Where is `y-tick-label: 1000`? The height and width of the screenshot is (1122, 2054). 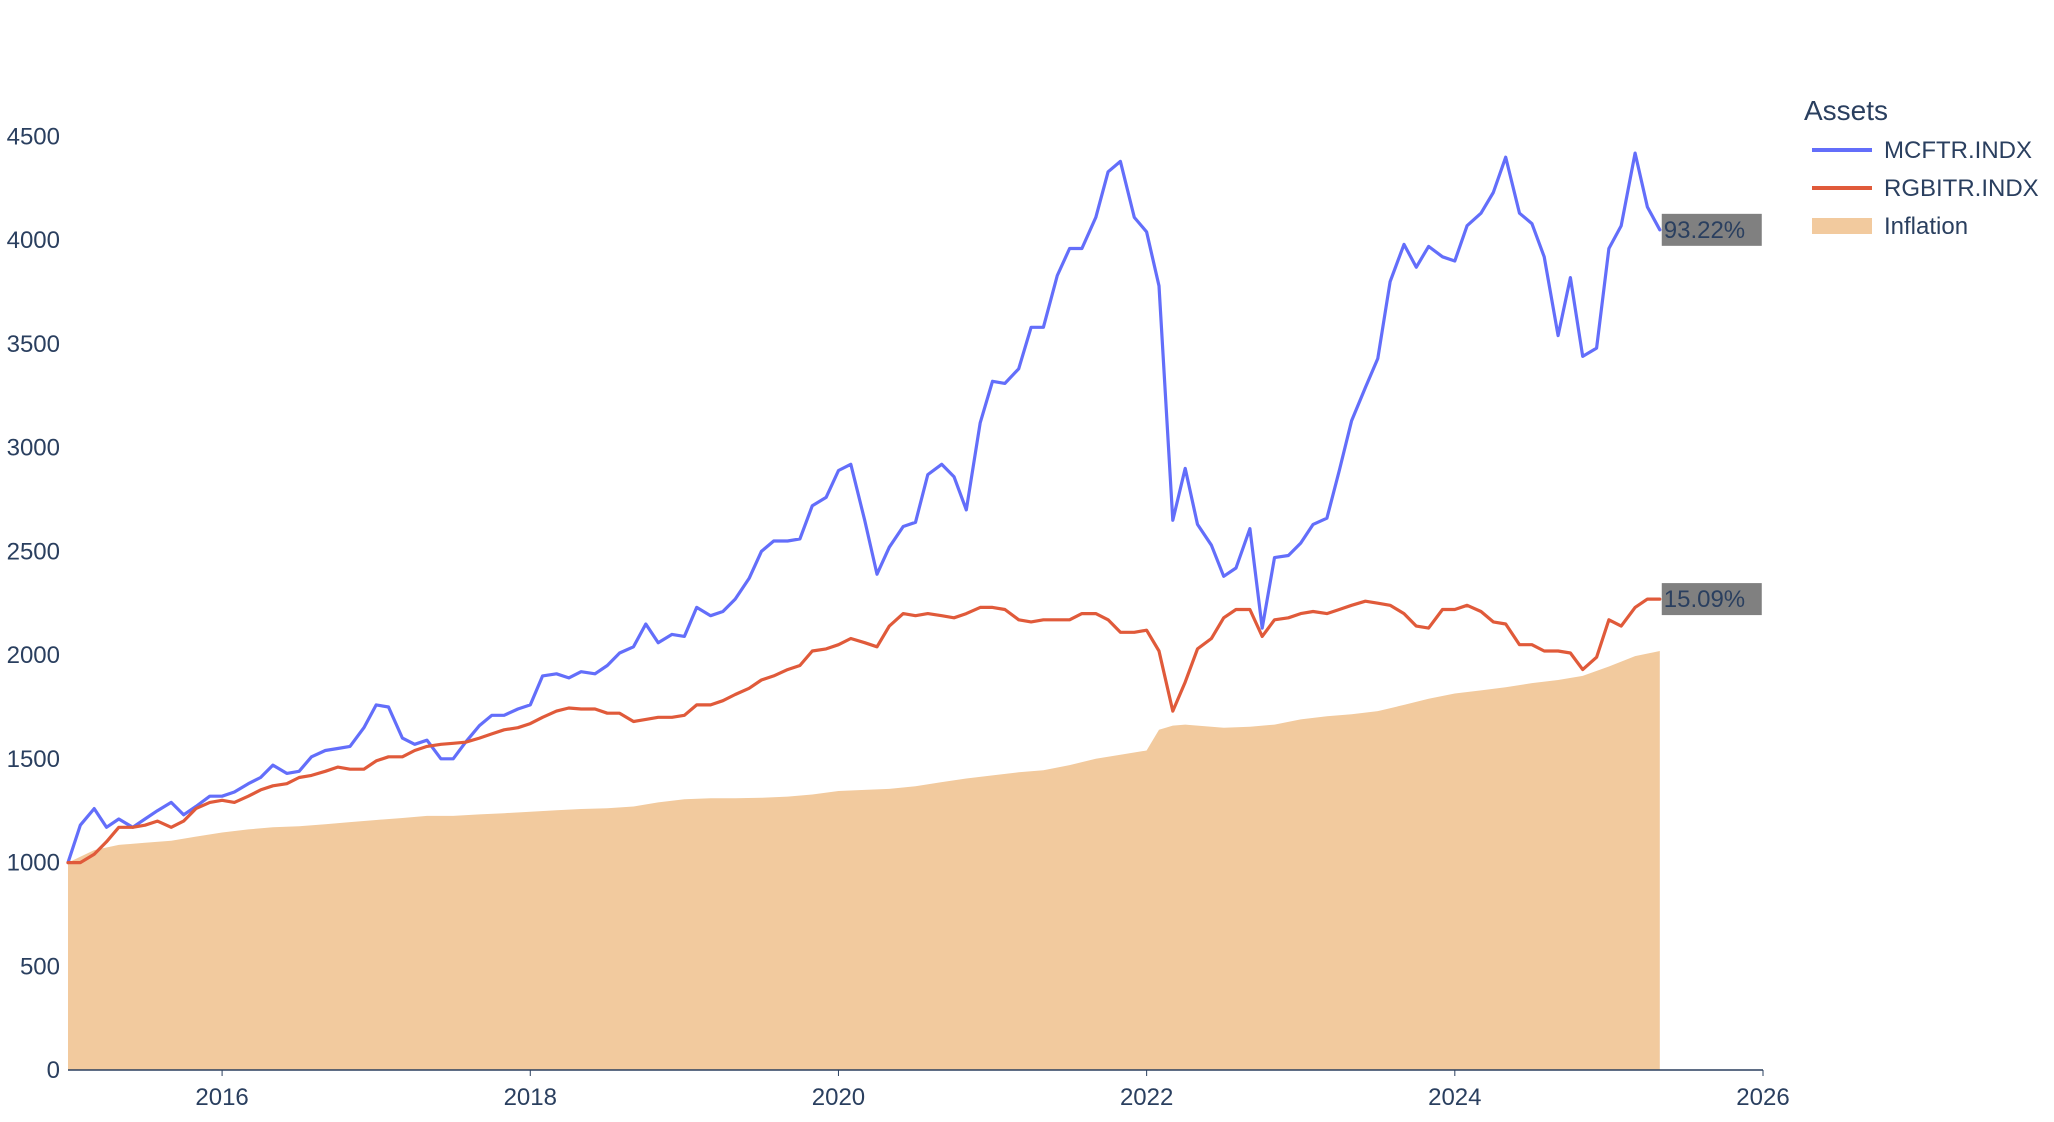
y-tick-label: 1000 is located at coordinates (33, 863).